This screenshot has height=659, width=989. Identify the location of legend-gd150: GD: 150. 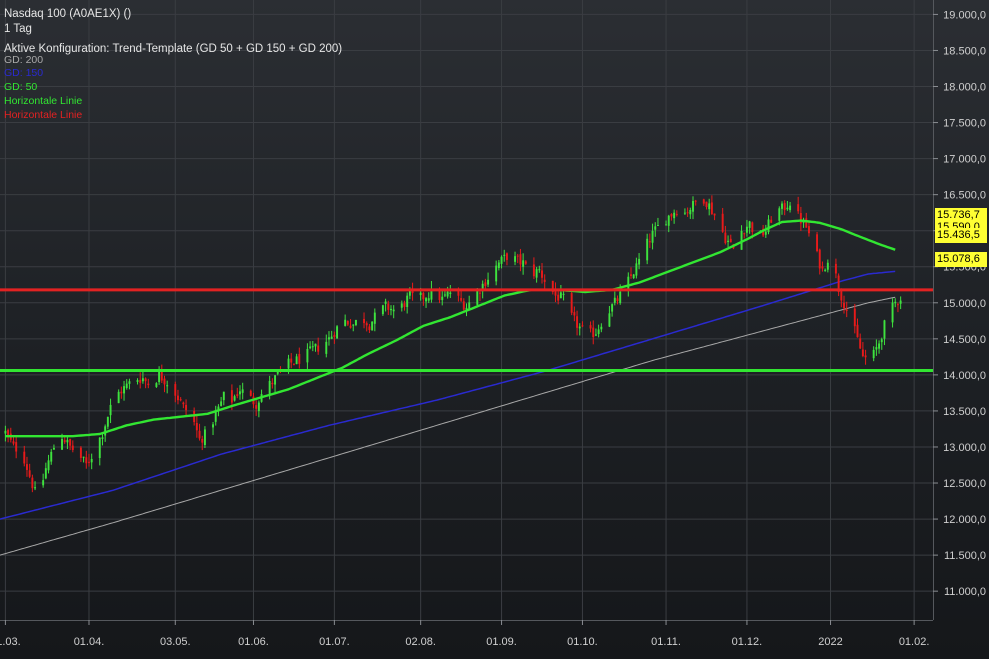
(24, 73).